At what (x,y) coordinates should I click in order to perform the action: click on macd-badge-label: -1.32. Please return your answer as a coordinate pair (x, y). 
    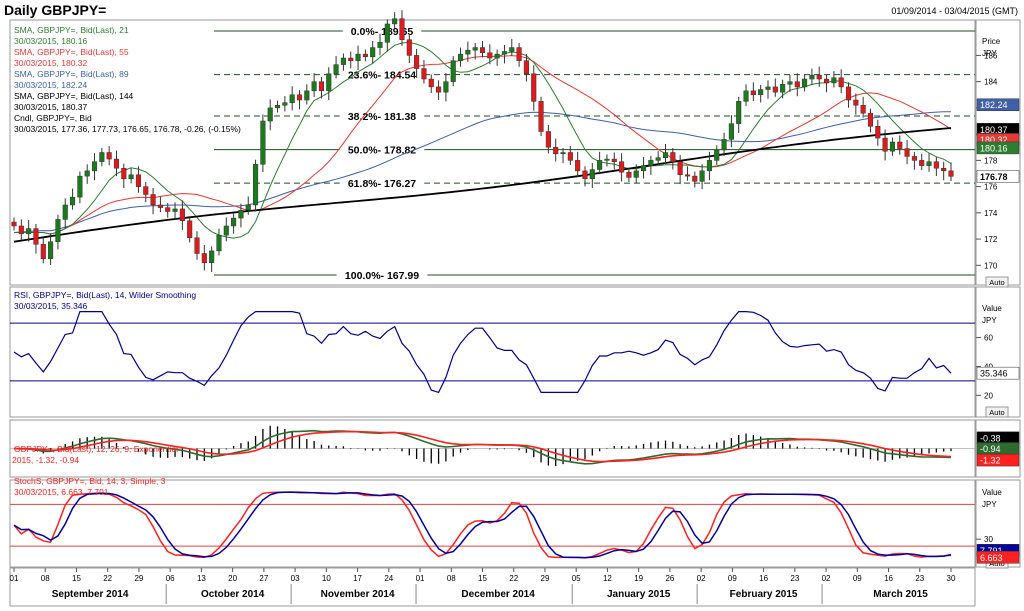
    Looking at the image, I should click on (990, 461).